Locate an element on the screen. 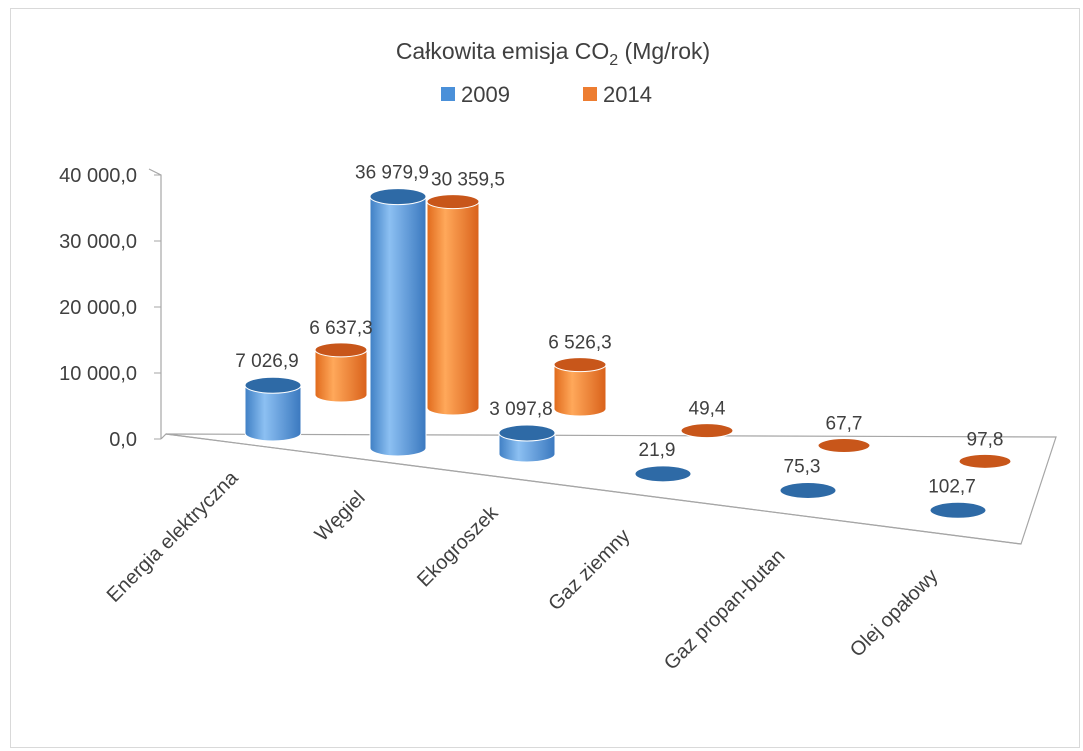 The image size is (1083, 751). bar-2009-3-top is located at coordinates (663, 474).